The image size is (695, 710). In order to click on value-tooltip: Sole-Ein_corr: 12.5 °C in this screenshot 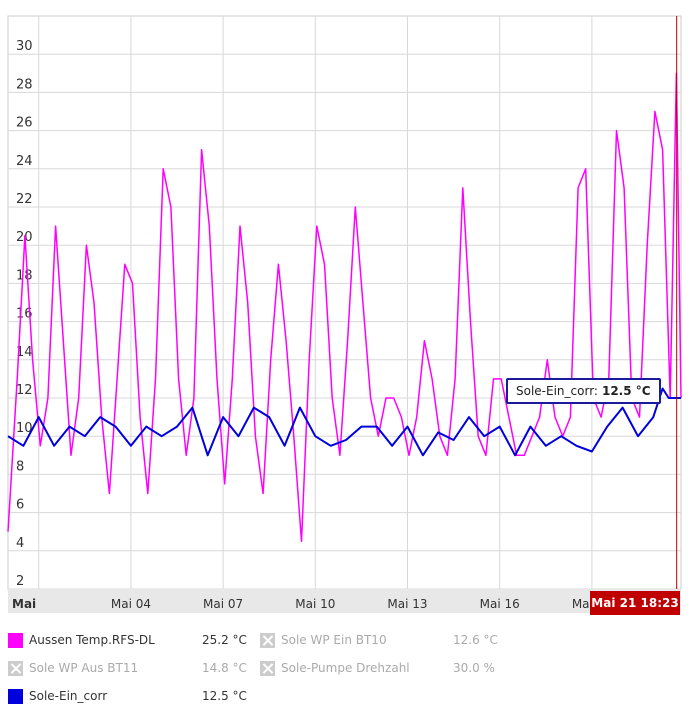, I will do `click(583, 391)`.